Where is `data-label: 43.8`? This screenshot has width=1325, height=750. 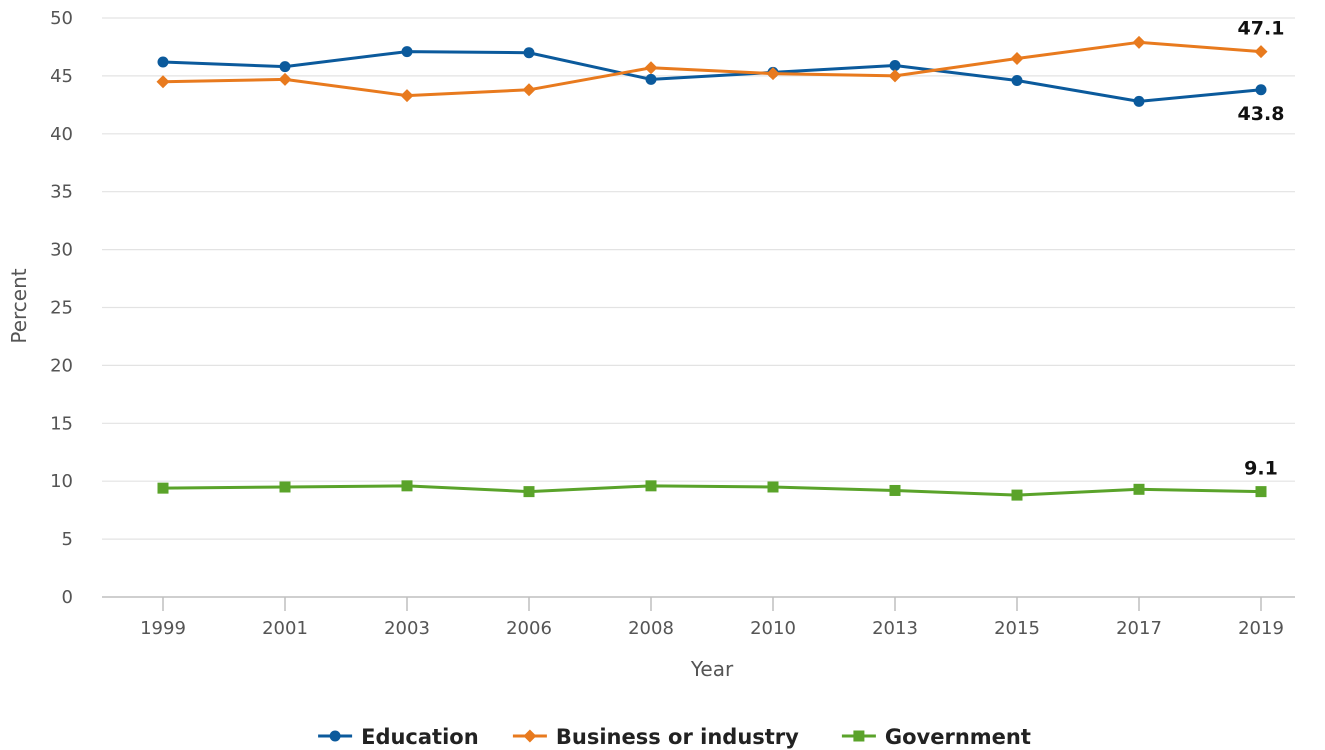
data-label: 43.8 is located at coordinates (1261, 114).